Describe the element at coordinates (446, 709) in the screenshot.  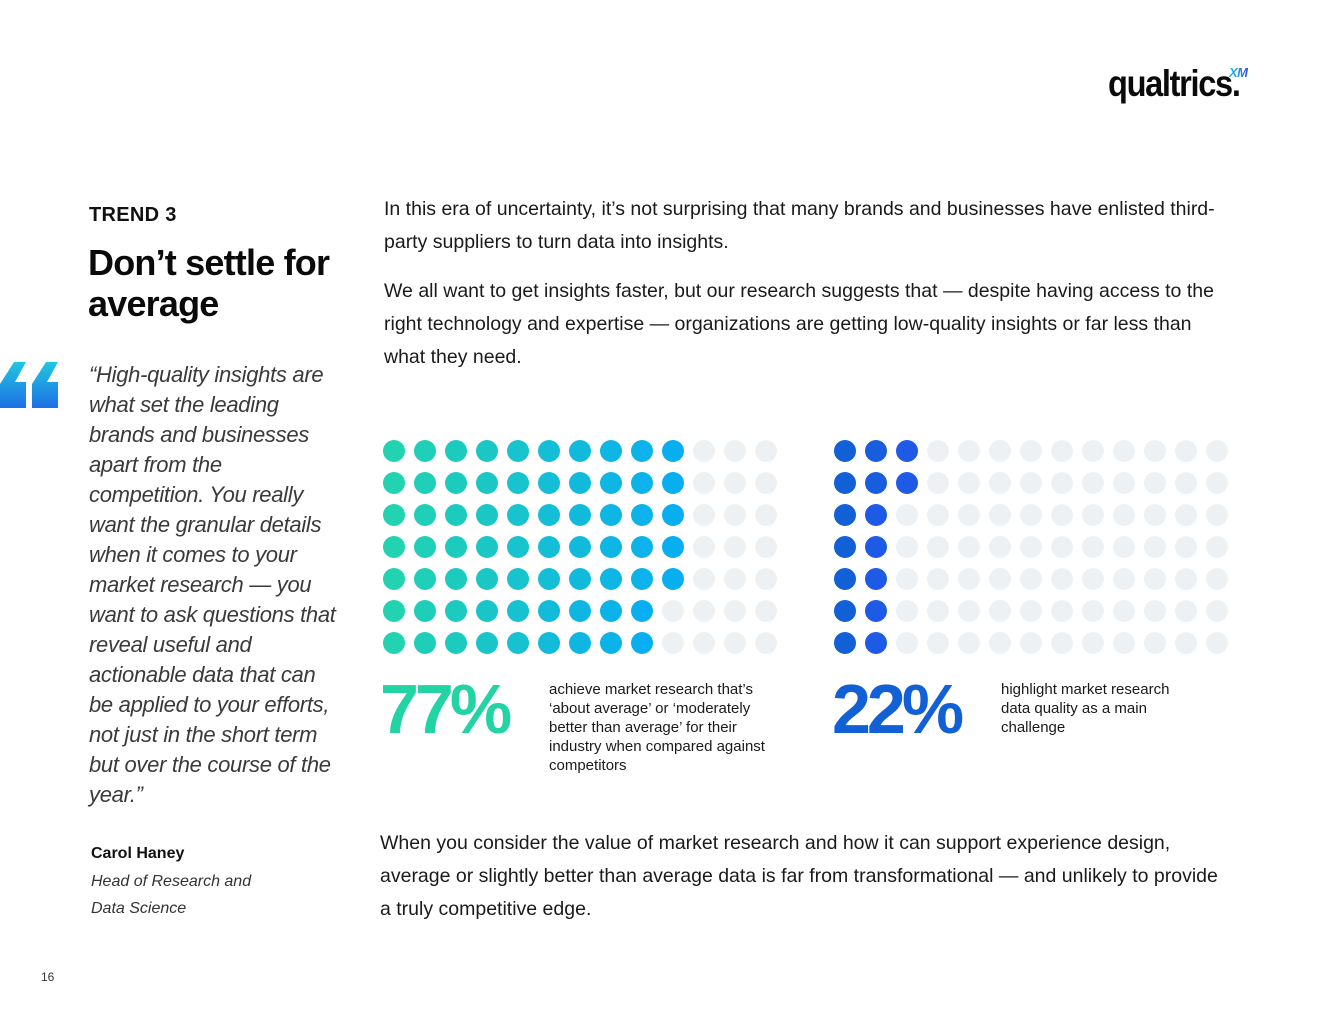
I see `stat-value-77: 77%` at that location.